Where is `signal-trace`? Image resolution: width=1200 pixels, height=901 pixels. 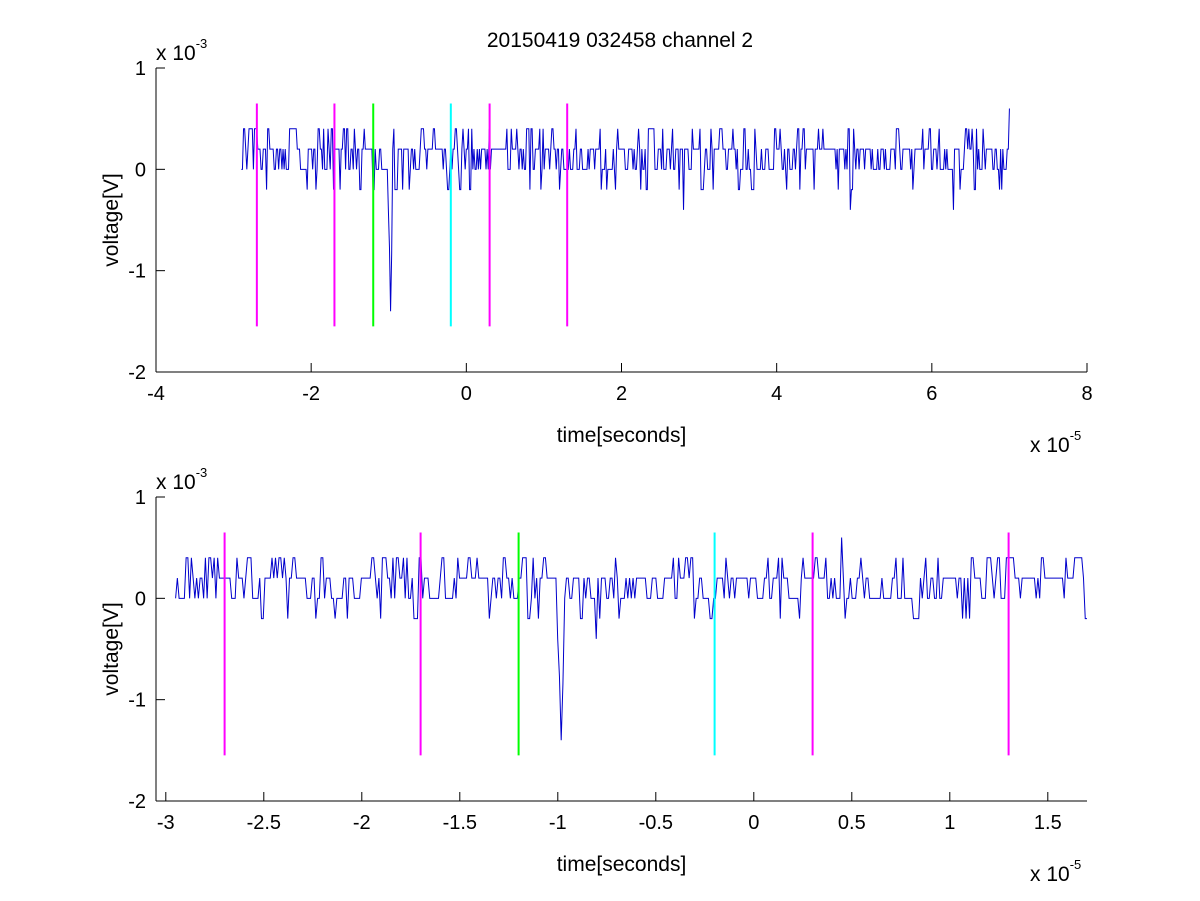 signal-trace is located at coordinates (625, 210).